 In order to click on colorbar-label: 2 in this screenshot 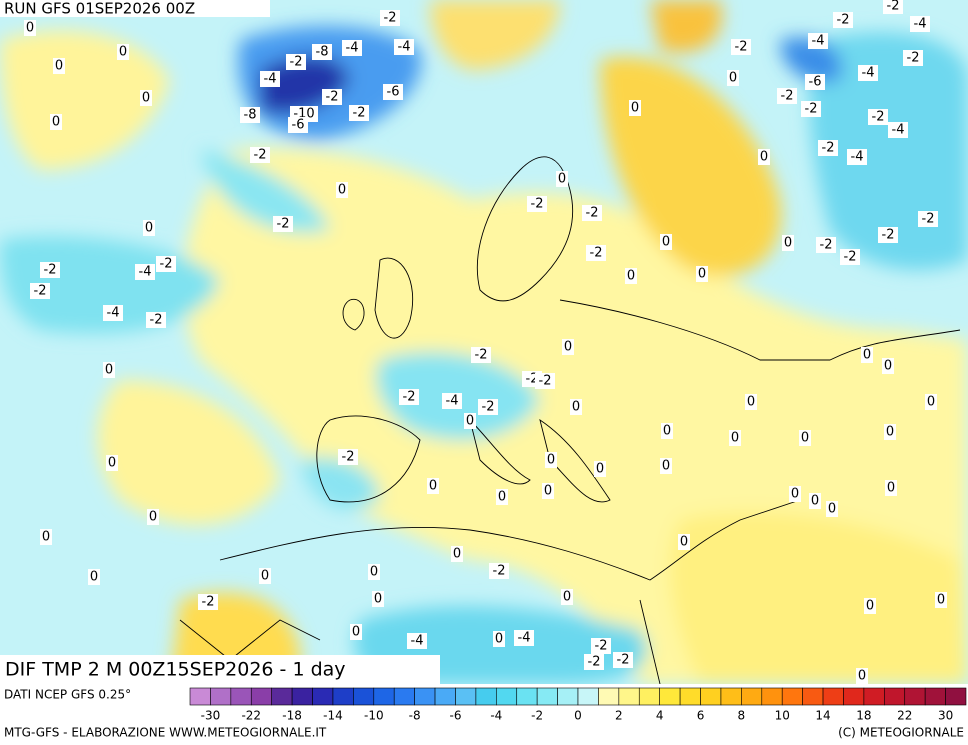, I will do `click(619, 716)`.